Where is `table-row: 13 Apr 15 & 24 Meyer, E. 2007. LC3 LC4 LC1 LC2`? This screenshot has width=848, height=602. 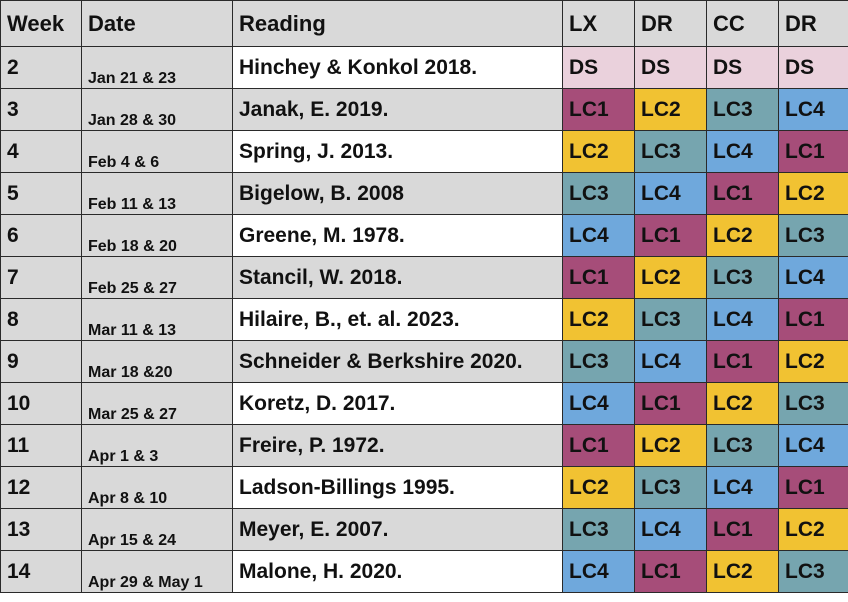
table-row: 13 Apr 15 & 24 Meyer, E. 2007. LC3 LC4 LC1 LC2 is located at coordinates (424, 529).